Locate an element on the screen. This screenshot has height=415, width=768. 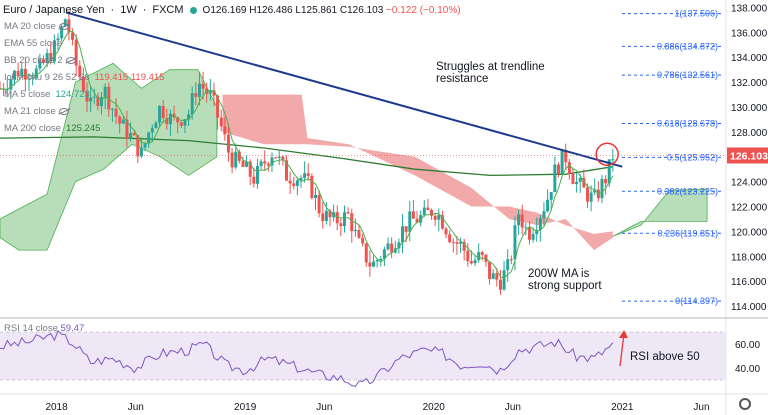
rsi-arrow-shaft is located at coordinates (622, 350).